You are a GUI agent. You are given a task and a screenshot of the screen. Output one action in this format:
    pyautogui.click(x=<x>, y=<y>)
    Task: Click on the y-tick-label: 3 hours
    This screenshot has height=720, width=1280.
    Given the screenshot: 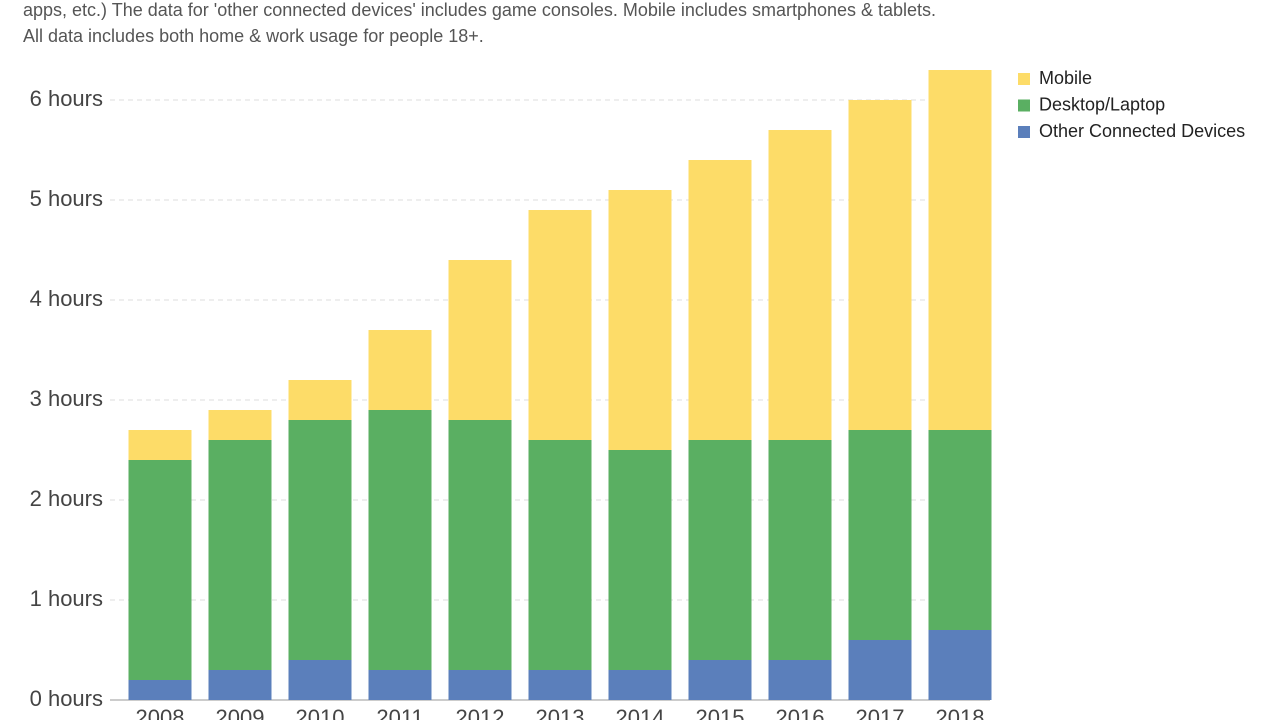 What is the action you would take?
    pyautogui.click(x=66, y=398)
    